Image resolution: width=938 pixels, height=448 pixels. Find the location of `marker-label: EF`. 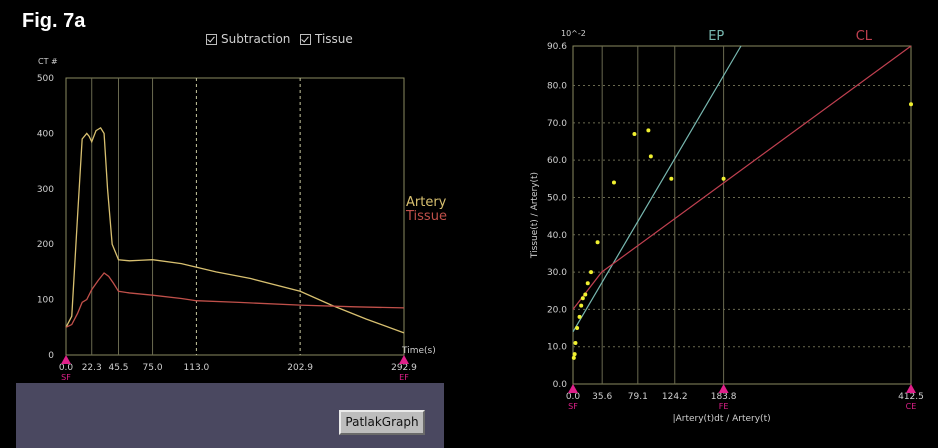

marker-label: EF is located at coordinates (404, 377).